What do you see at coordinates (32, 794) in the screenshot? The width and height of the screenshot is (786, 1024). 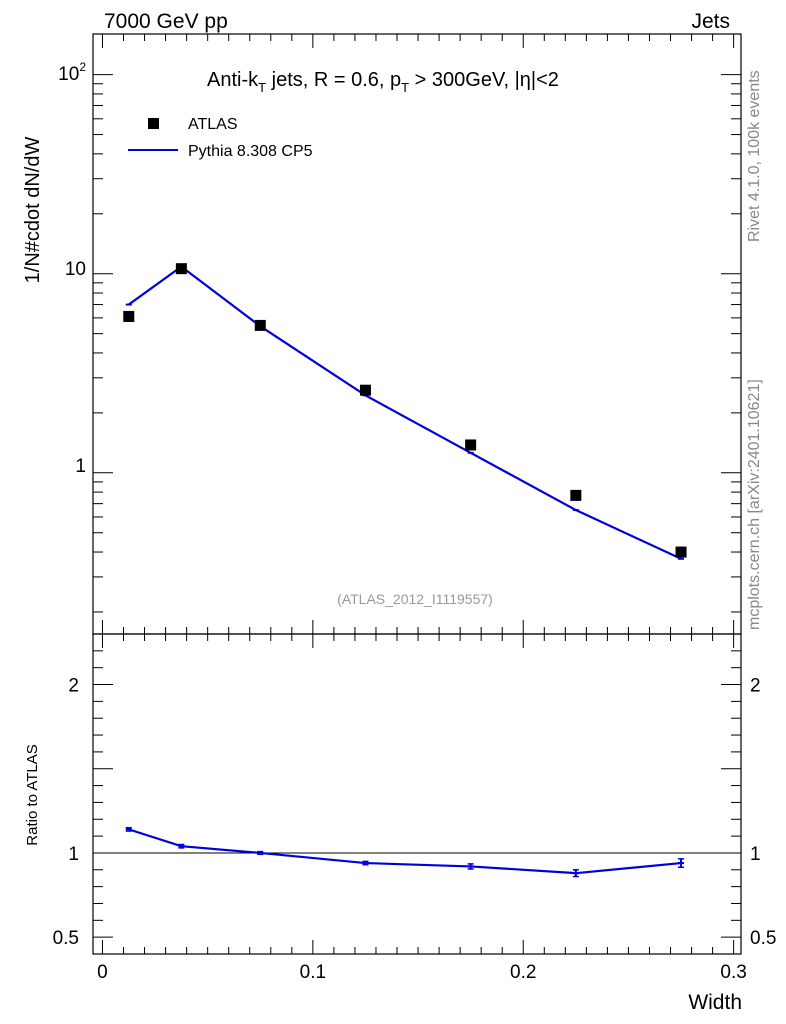 I see `ratio-y-axis-label: Ratio to ATLAS` at bounding box center [32, 794].